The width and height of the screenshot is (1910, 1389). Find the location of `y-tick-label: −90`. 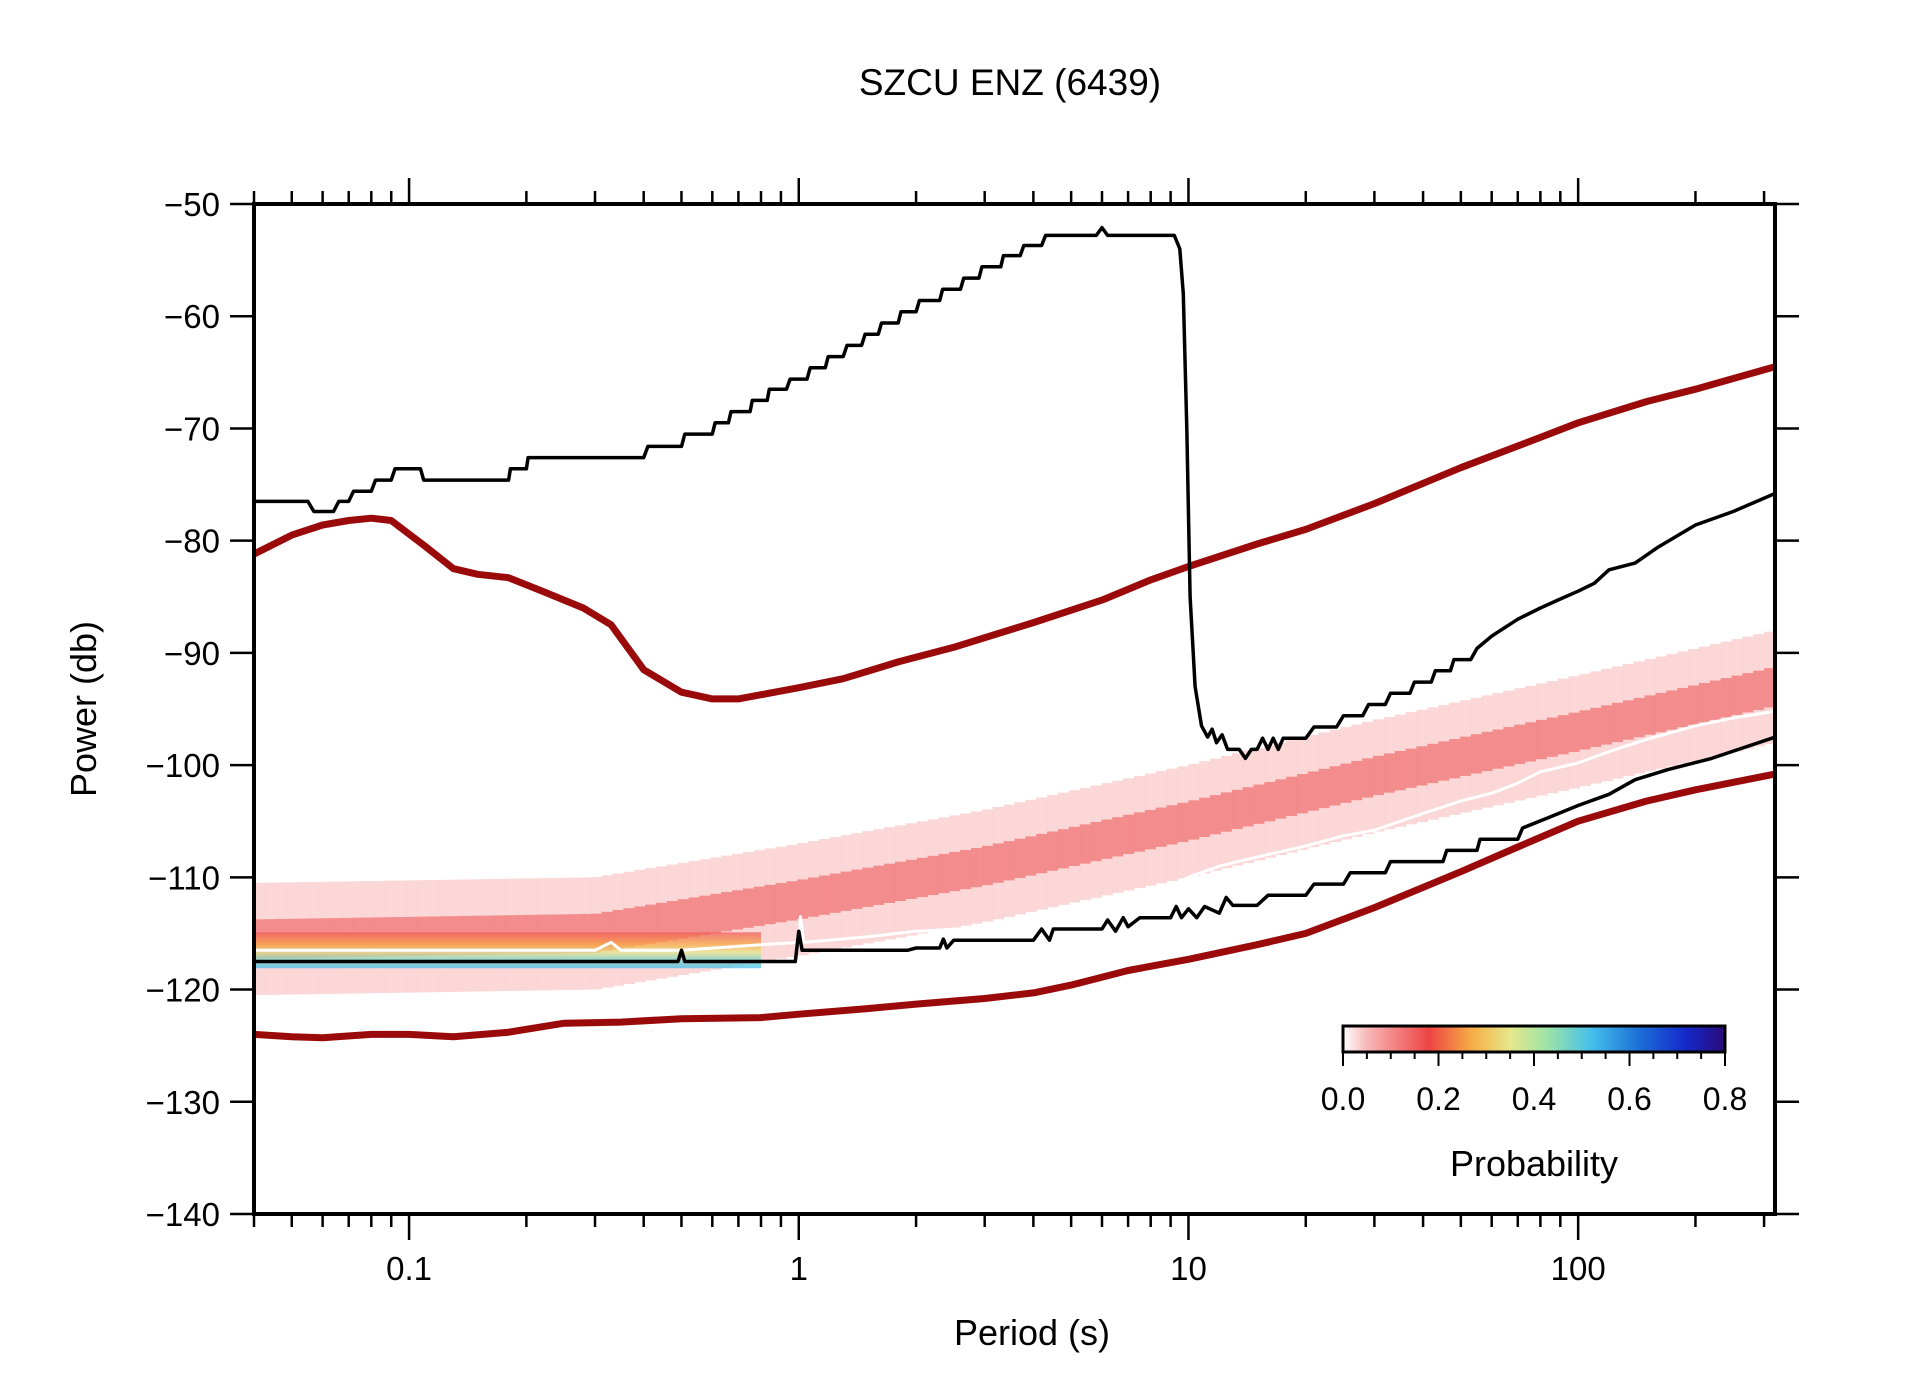

y-tick-label: −90 is located at coordinates (192, 653).